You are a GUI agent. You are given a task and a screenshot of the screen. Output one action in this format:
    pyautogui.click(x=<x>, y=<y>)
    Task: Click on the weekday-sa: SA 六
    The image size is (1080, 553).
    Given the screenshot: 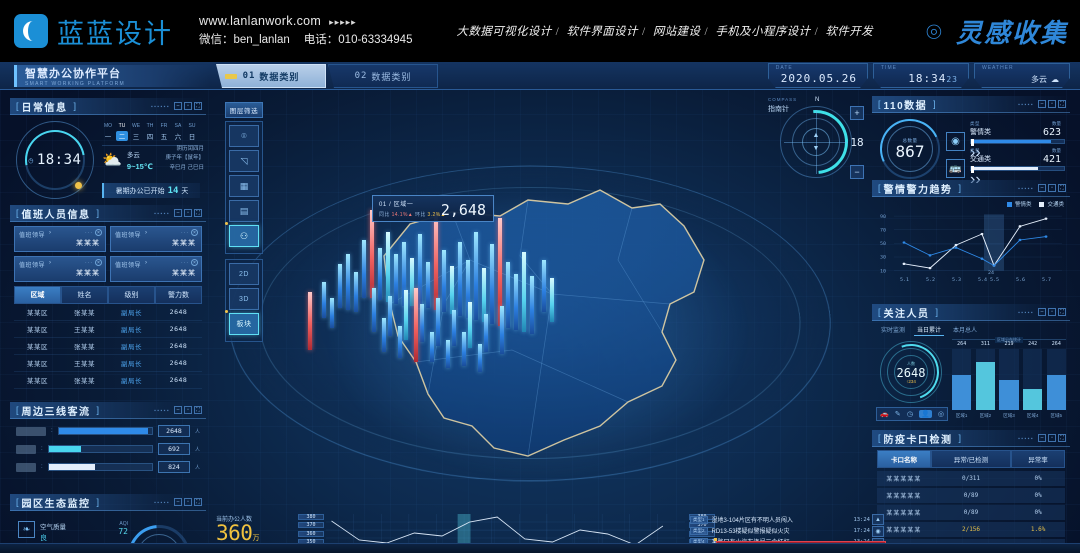 What is the action you would take?
    pyautogui.click(x=178, y=132)
    